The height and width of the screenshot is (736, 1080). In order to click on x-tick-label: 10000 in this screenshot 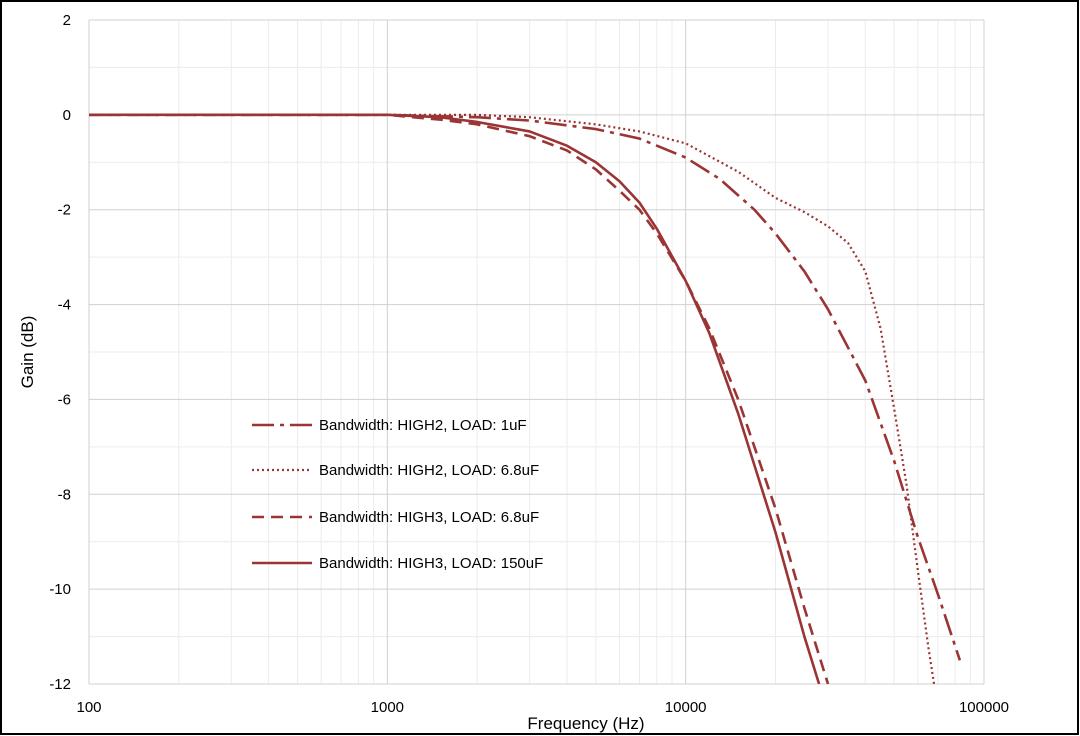, I will do `click(686, 707)`.